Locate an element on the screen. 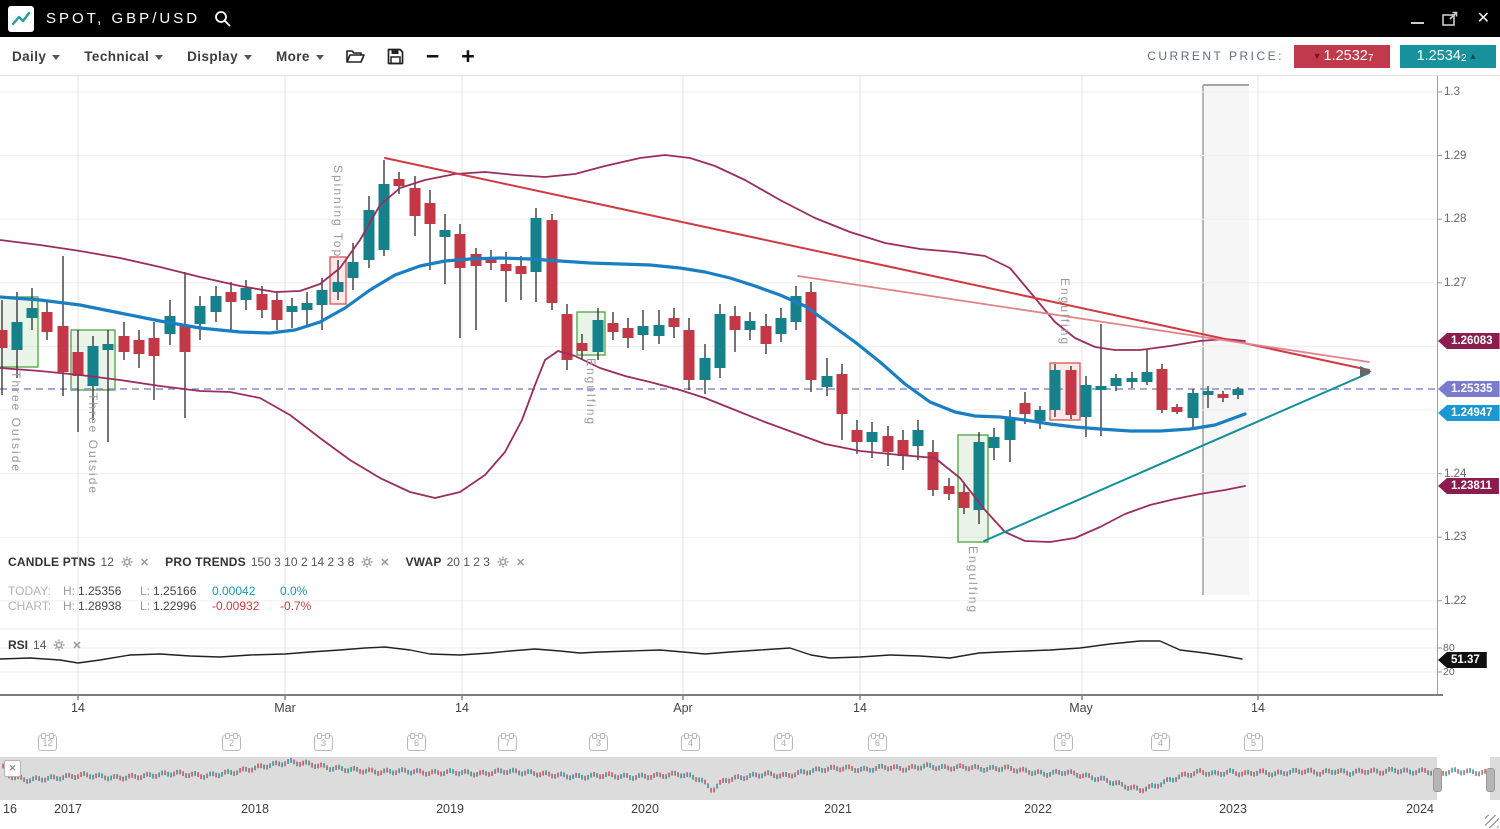 This screenshot has height=829, width=1500. minimize-icon is located at coordinates (1417, 19).